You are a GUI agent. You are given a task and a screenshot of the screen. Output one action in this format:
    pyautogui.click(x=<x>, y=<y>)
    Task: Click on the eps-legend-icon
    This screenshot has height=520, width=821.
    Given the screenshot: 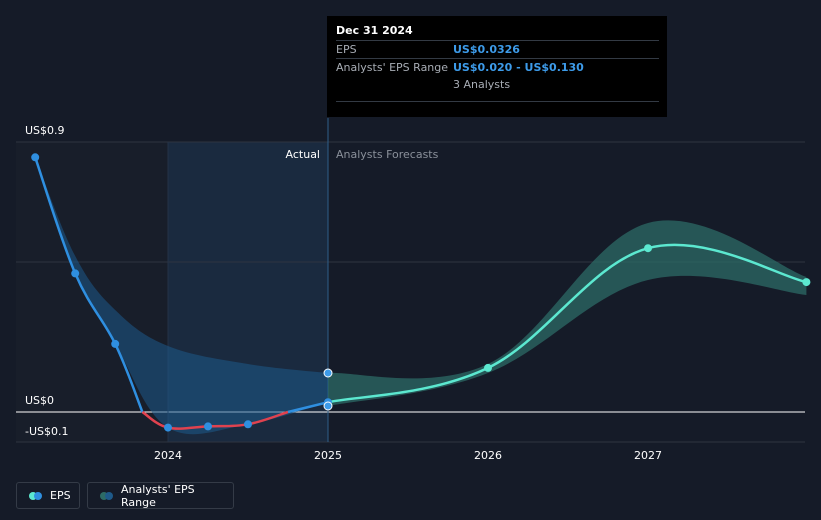 What is the action you would take?
    pyautogui.click(x=35, y=495)
    